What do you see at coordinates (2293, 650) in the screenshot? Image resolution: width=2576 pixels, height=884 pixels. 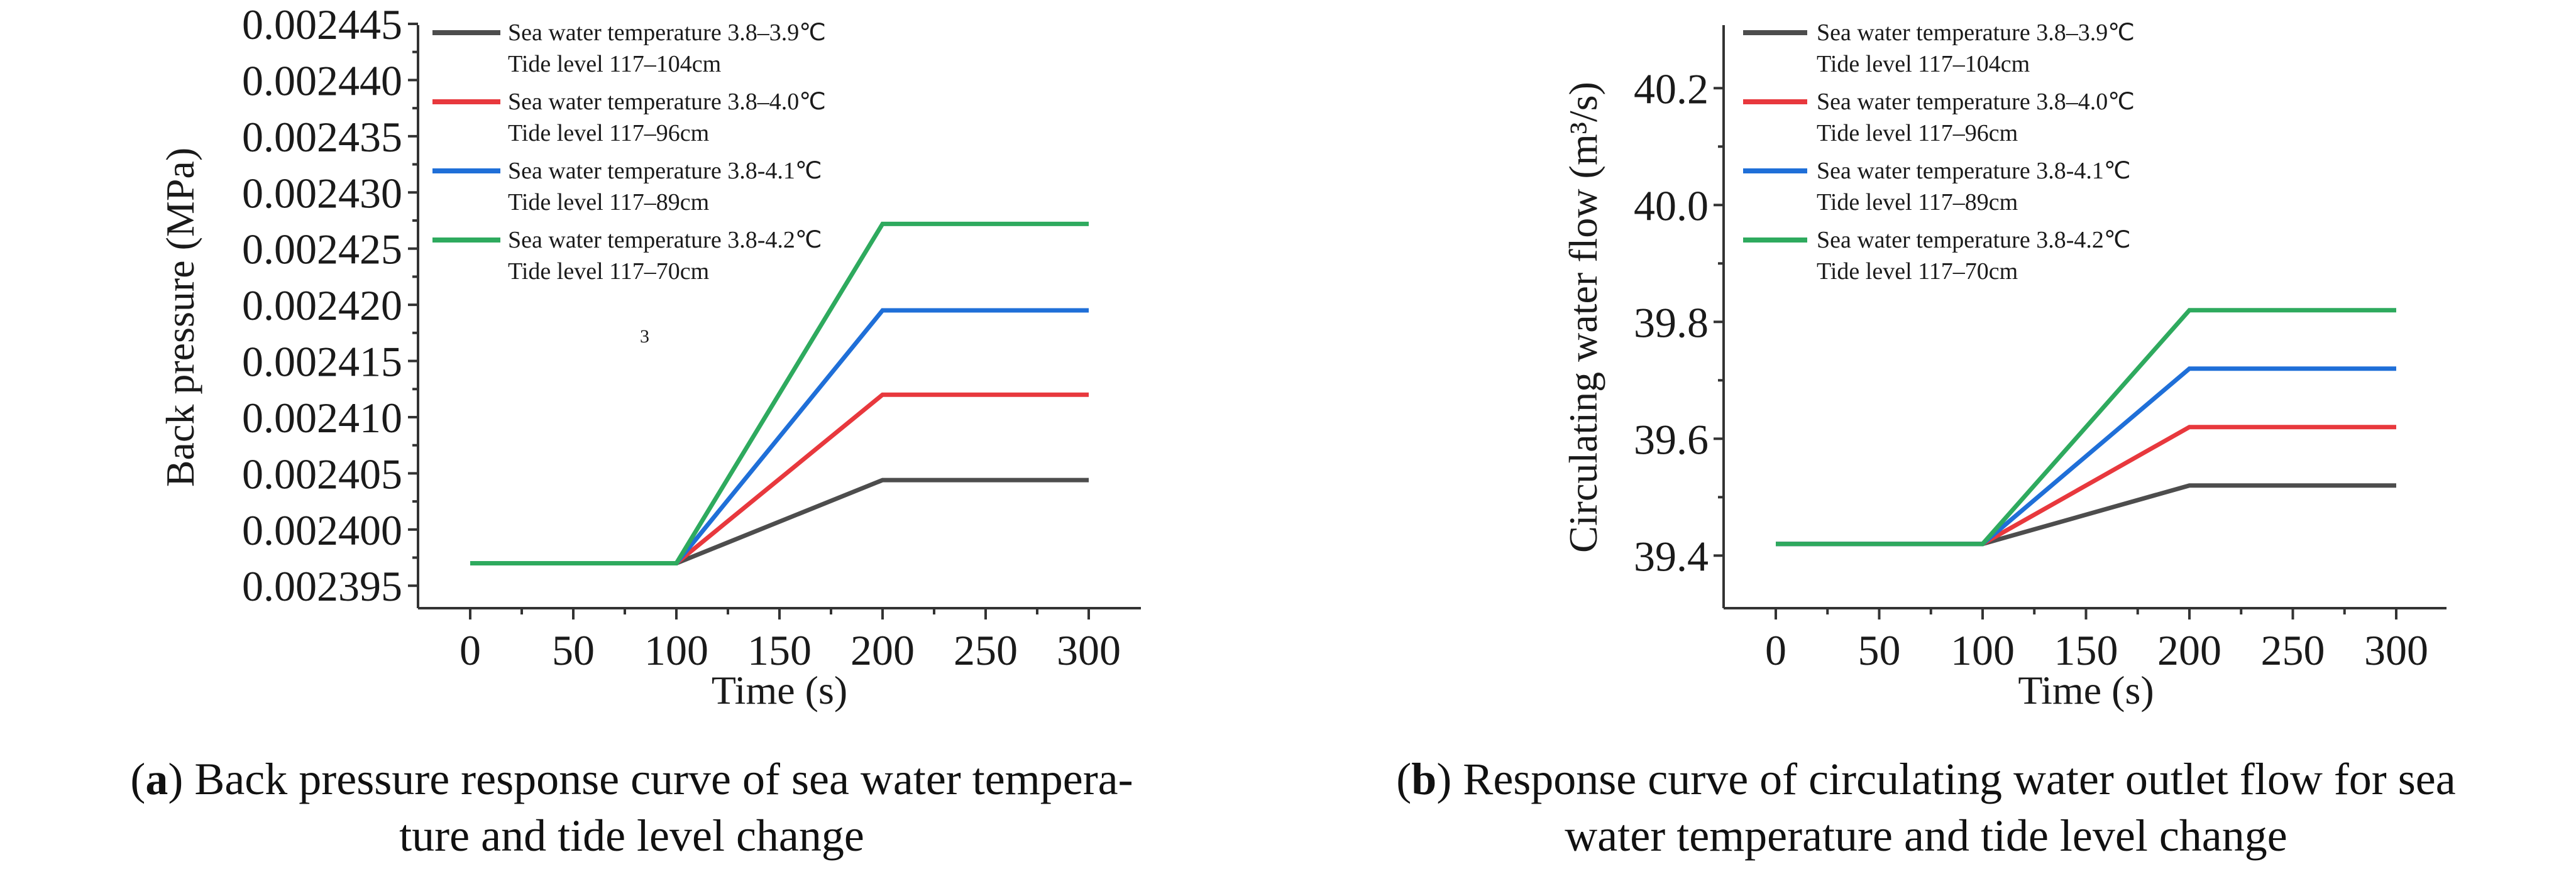 I see `x-tick-label-b: 250` at bounding box center [2293, 650].